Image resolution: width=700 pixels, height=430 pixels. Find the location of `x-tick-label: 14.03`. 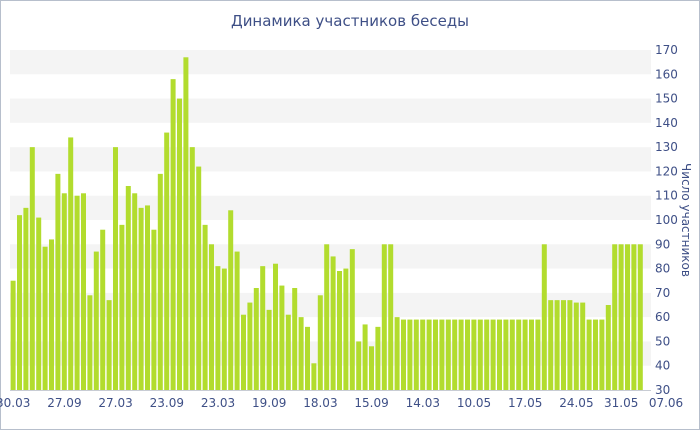

x-tick-label: 14.03 is located at coordinates (423, 403).